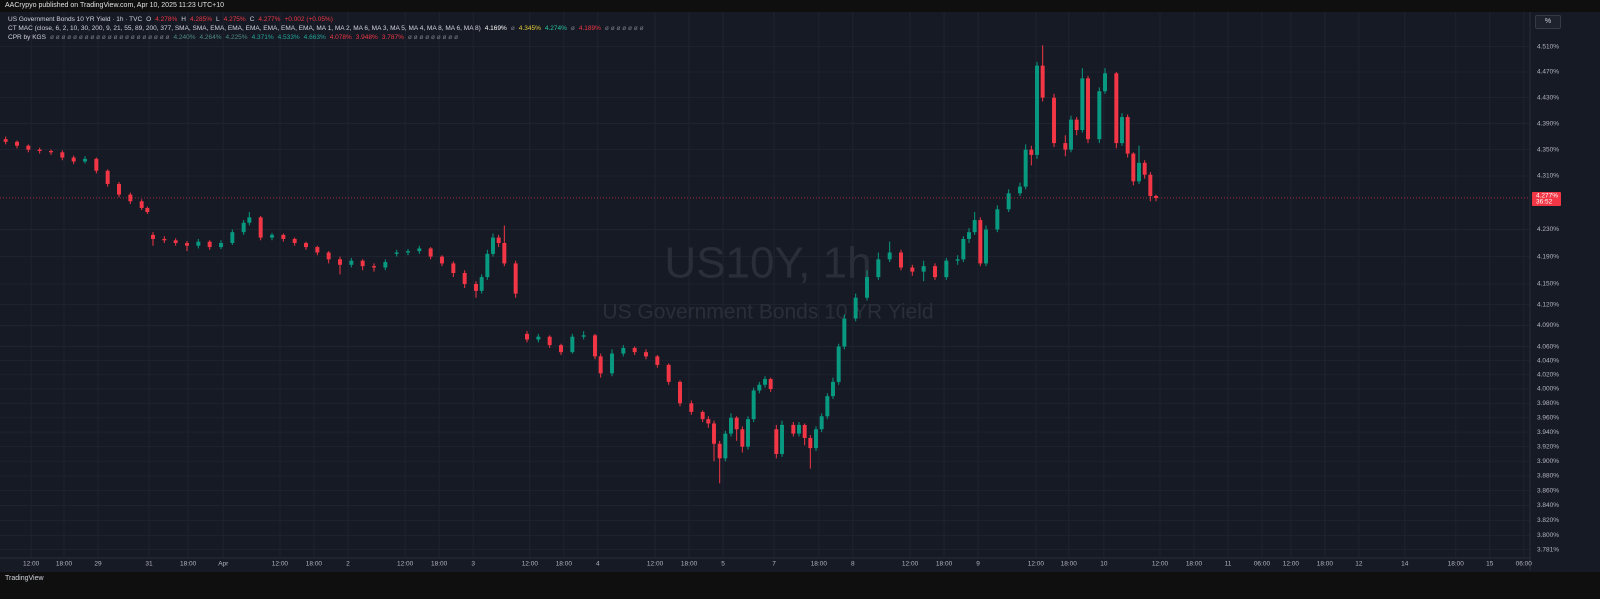  I want to click on y-tick-label: 3.940%, so click(1548, 432).